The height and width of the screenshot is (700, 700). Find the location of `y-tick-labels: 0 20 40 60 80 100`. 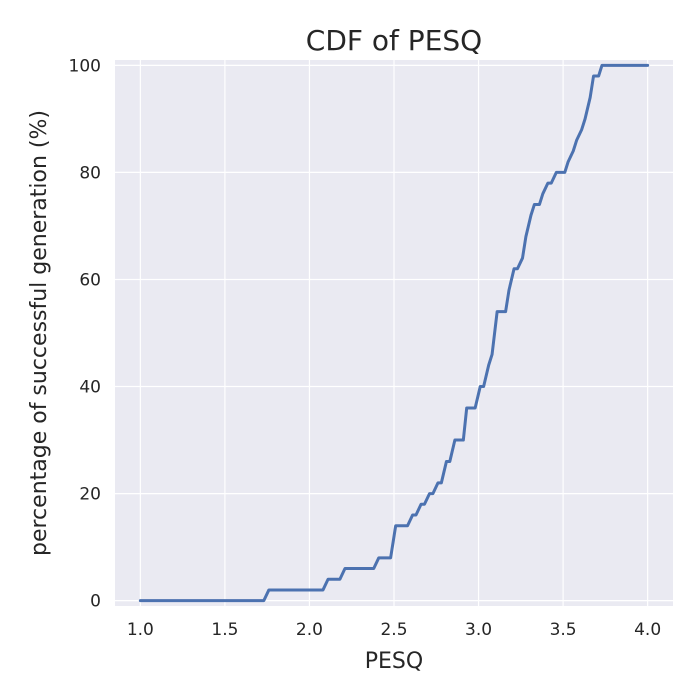

y-tick-labels: 0 20 40 60 80 100 is located at coordinates (85, 333).